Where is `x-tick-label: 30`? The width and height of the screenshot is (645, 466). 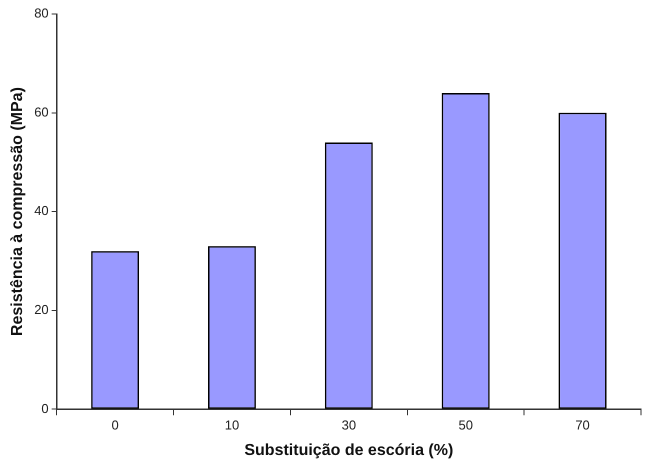 x-tick-label: 30 is located at coordinates (349, 425).